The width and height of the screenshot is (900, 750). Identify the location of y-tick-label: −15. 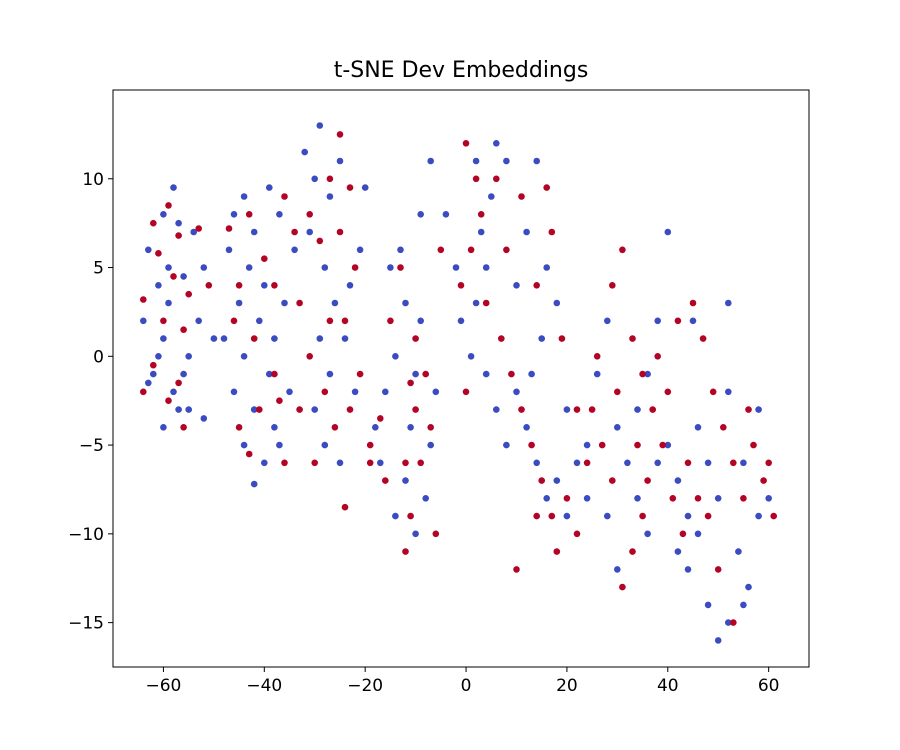
(86, 624).